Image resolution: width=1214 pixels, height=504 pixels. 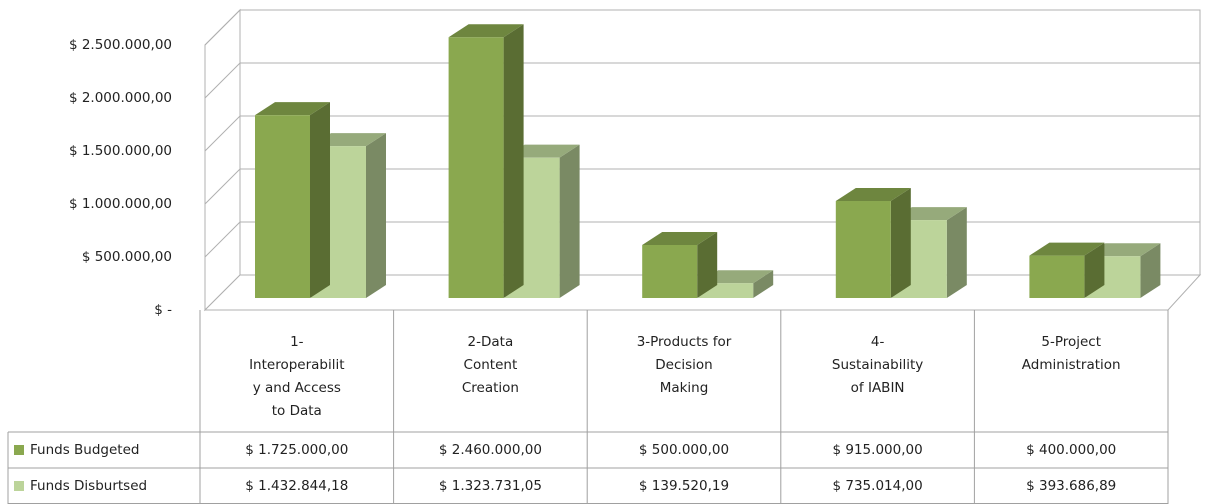 What do you see at coordinates (878, 388) in the screenshot?
I see `x-tick-label: of IABIN` at bounding box center [878, 388].